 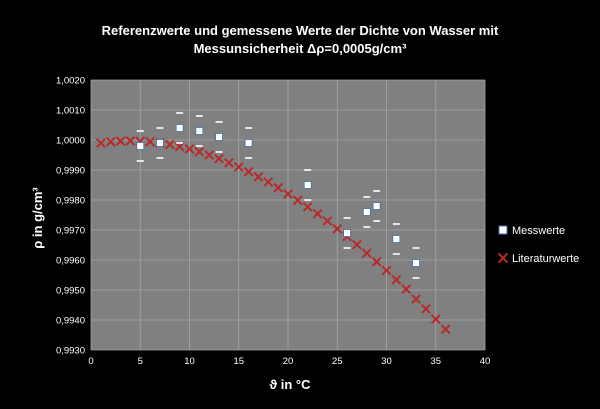 I want to click on x-tick-label: 25, so click(x=337, y=361).